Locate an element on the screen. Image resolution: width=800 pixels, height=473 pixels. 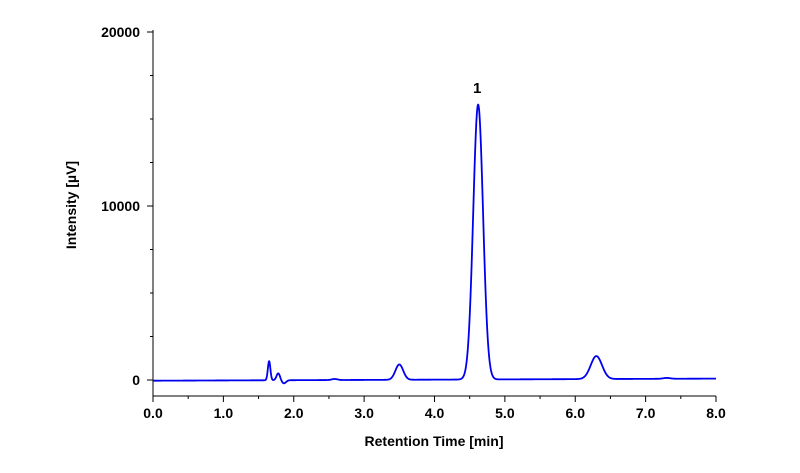
peak-labels: 1 is located at coordinates (477, 88).